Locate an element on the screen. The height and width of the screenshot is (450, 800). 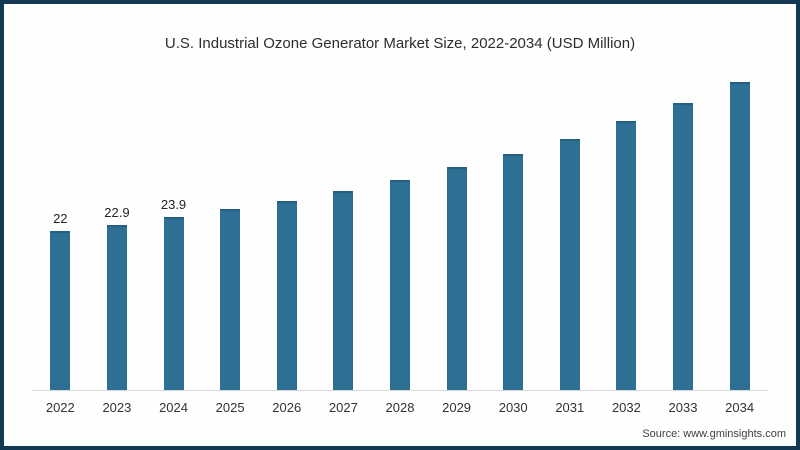
x-axis-tick-label: 2022 is located at coordinates (60, 407).